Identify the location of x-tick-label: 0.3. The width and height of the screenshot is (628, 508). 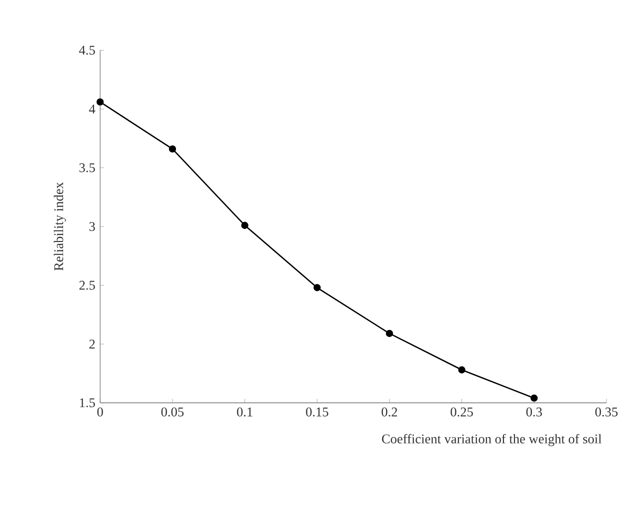
(534, 412).